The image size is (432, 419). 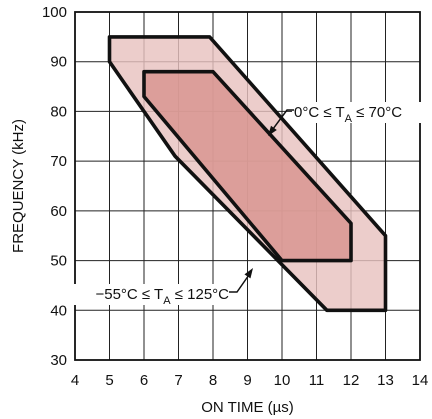 What do you see at coordinates (109, 380) in the screenshot?
I see `x-tick-label: 5` at bounding box center [109, 380].